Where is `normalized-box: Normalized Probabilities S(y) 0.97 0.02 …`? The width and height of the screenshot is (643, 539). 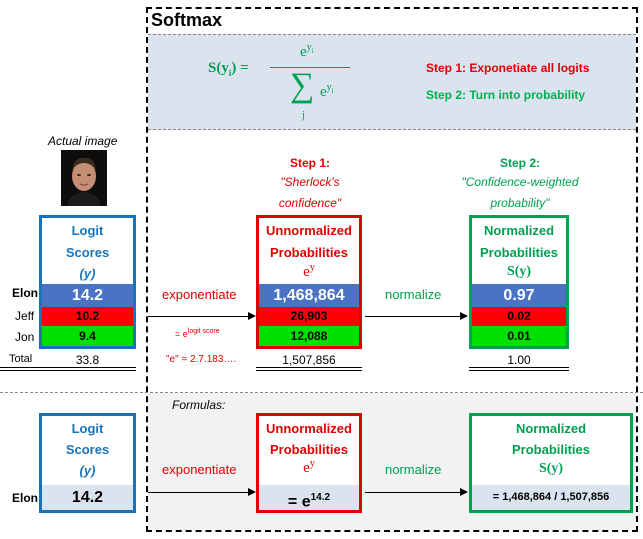
normalized-box: Normalized Probabilities S(y) 0.97 0.02 … is located at coordinates (519, 282).